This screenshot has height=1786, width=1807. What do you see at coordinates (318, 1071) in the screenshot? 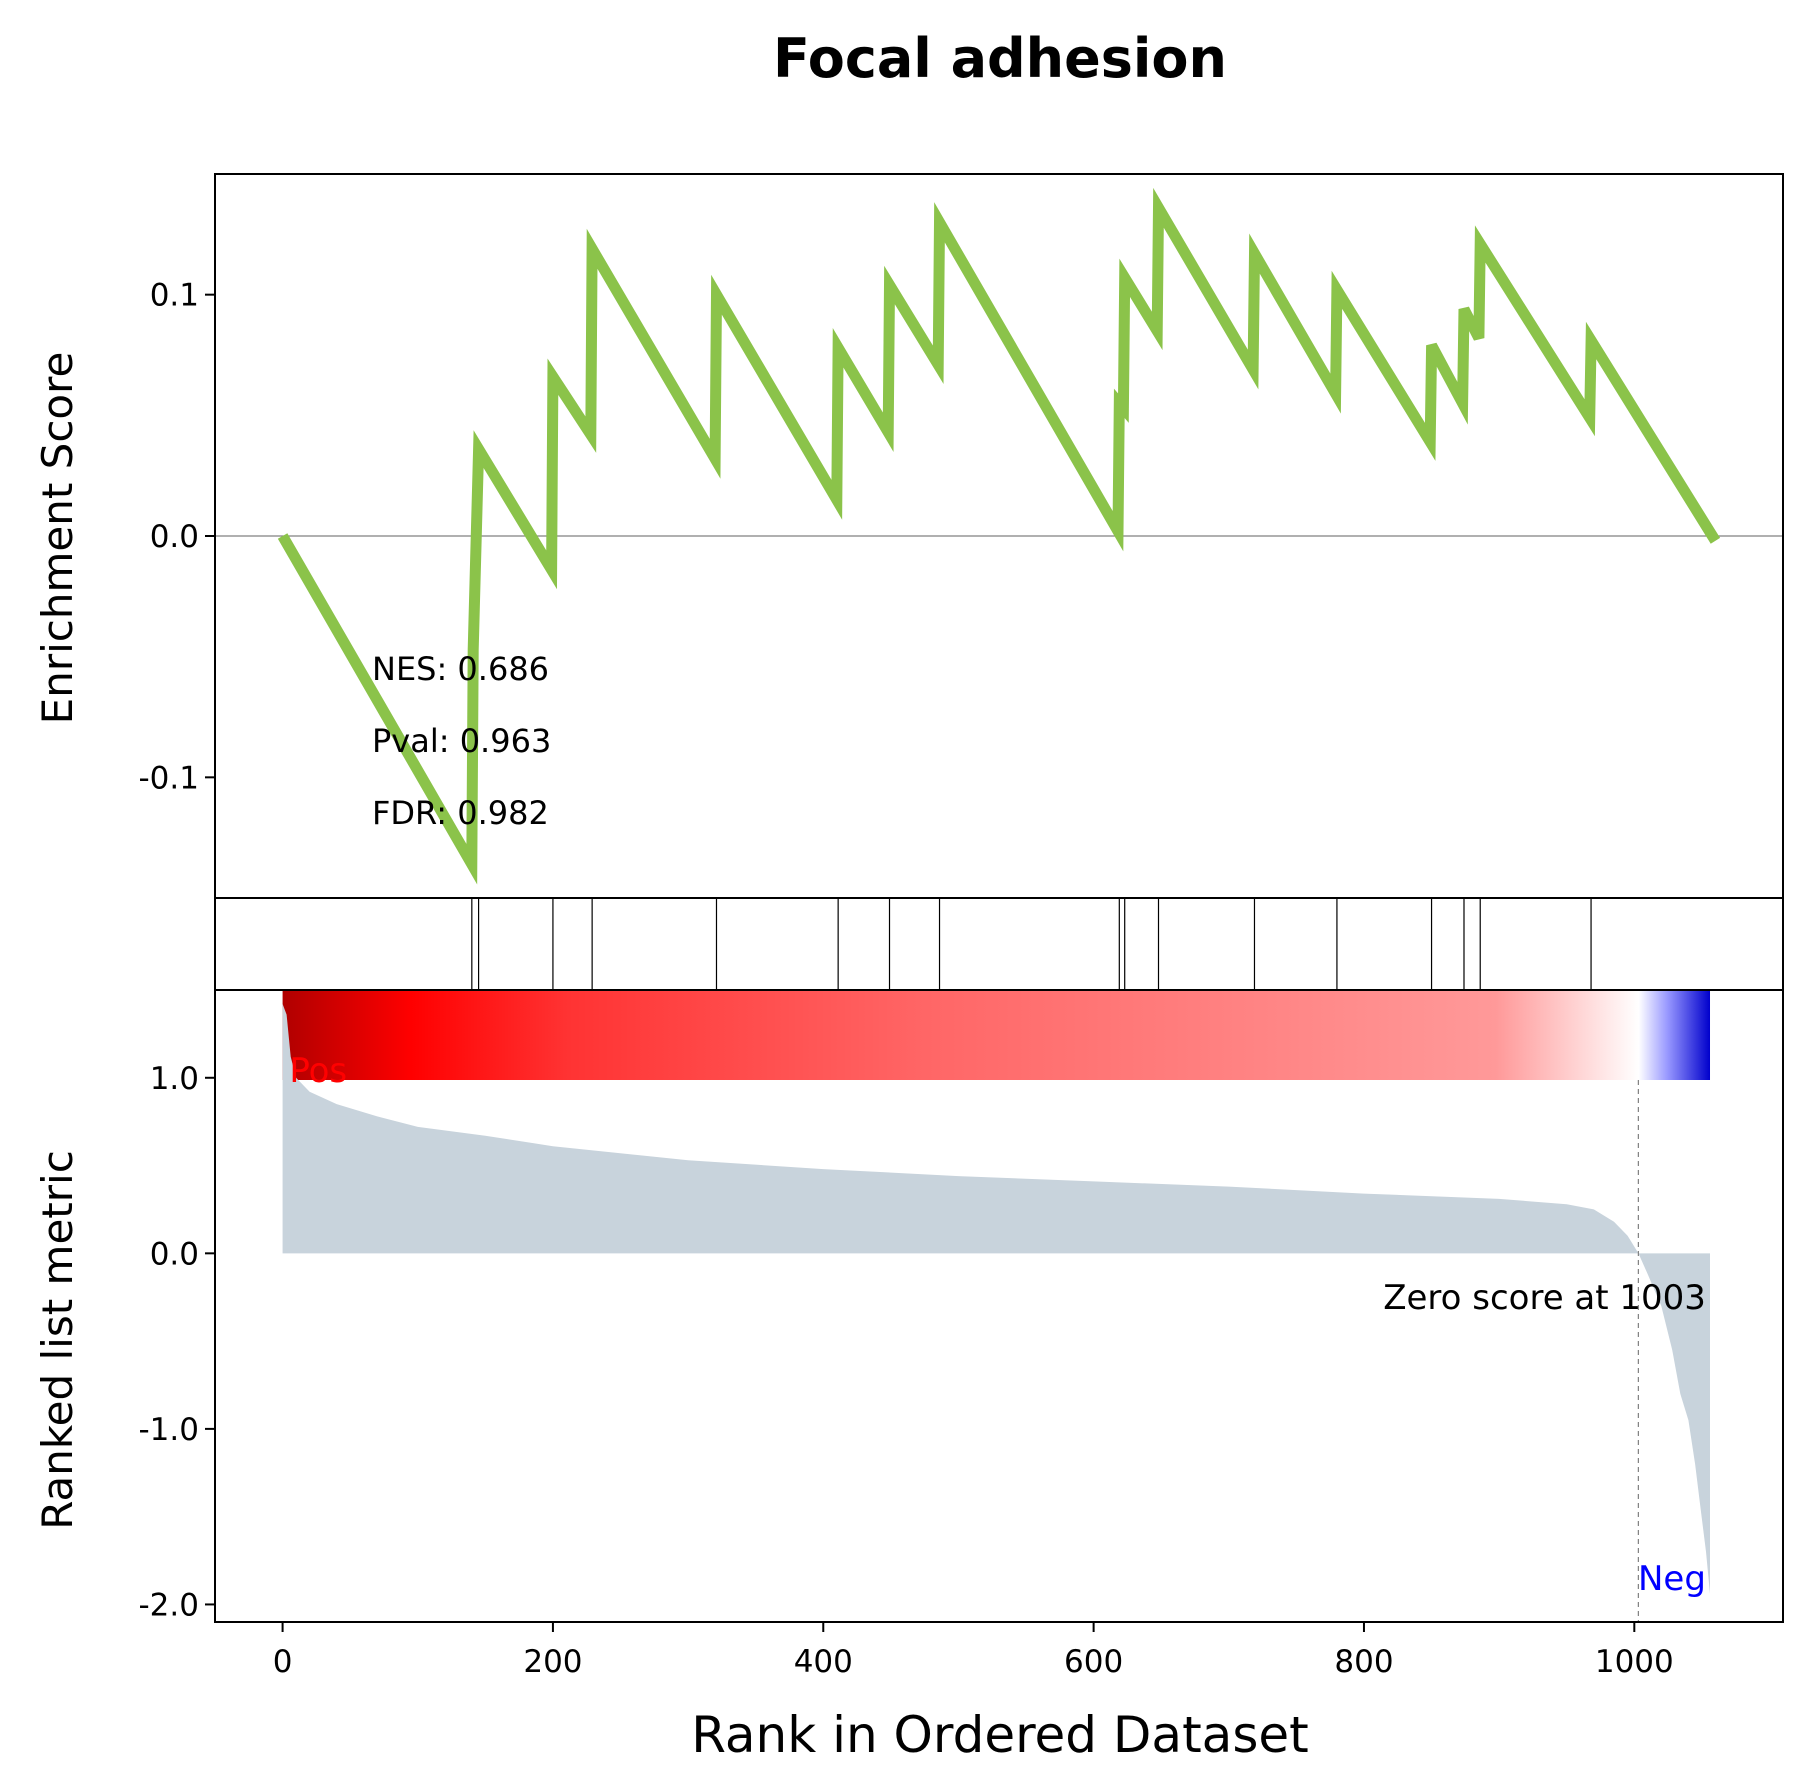
I see `pos-label: Pos` at bounding box center [318, 1071].